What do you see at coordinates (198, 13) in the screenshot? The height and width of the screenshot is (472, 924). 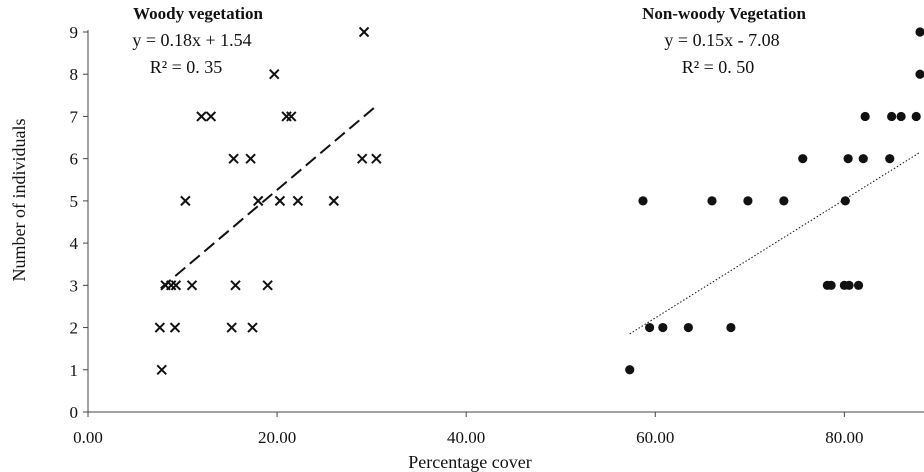 I see `woody-annotation-title: Woody vegetation` at bounding box center [198, 13].